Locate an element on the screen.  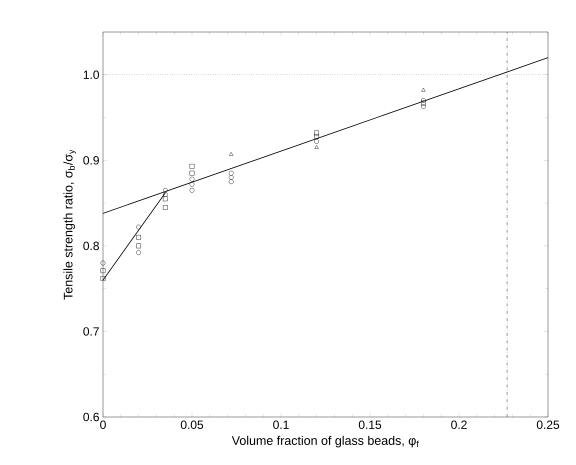
x-tick-label: 0.2 is located at coordinates (459, 424).